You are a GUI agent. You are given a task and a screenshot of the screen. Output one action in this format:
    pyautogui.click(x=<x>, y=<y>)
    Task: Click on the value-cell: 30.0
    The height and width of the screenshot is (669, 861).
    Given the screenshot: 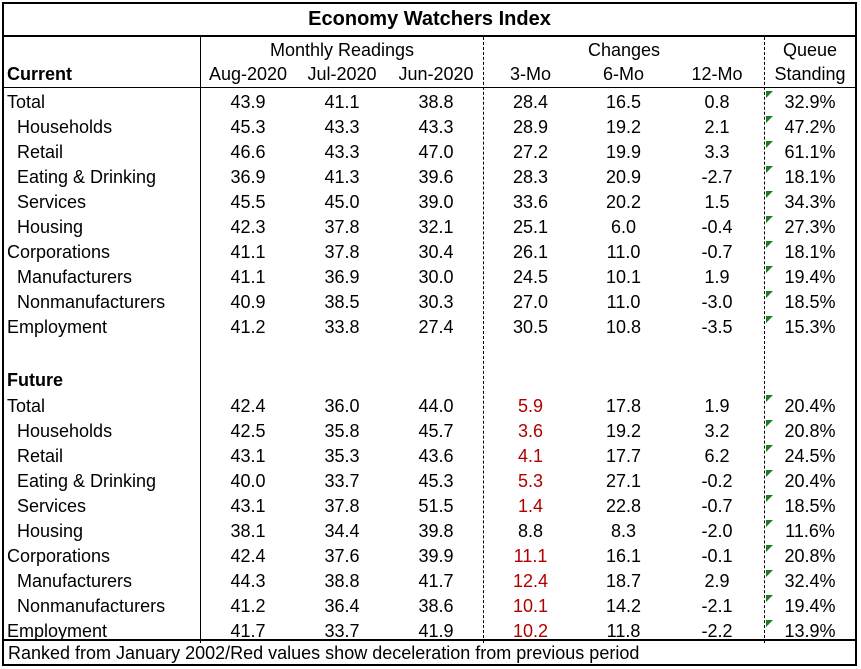 What is the action you would take?
    pyautogui.click(x=436, y=277)
    